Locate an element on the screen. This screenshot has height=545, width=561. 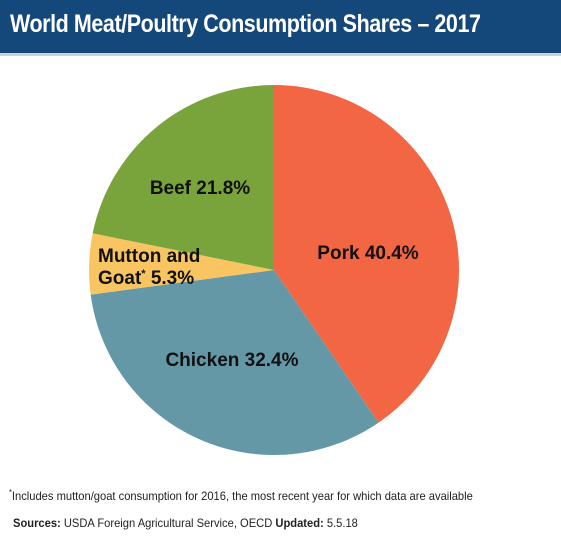
slice-label-chicken: Chicken 32.4% is located at coordinates (231, 360).